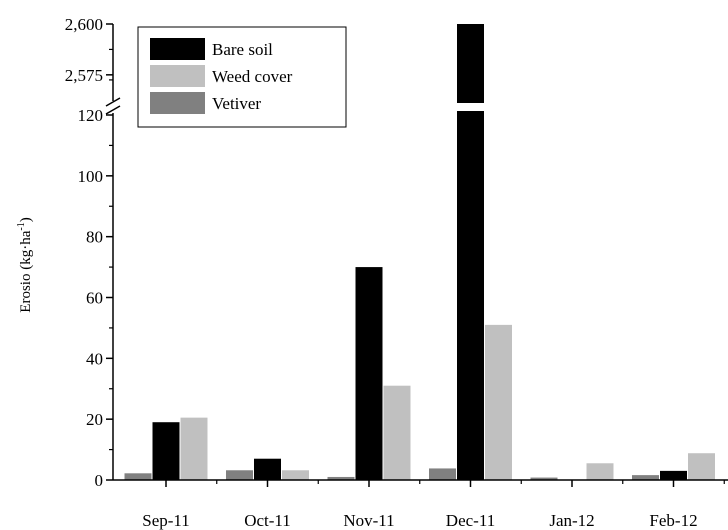  What do you see at coordinates (91, 115) in the screenshot?
I see `y-tick-label-120: 120` at bounding box center [91, 115].